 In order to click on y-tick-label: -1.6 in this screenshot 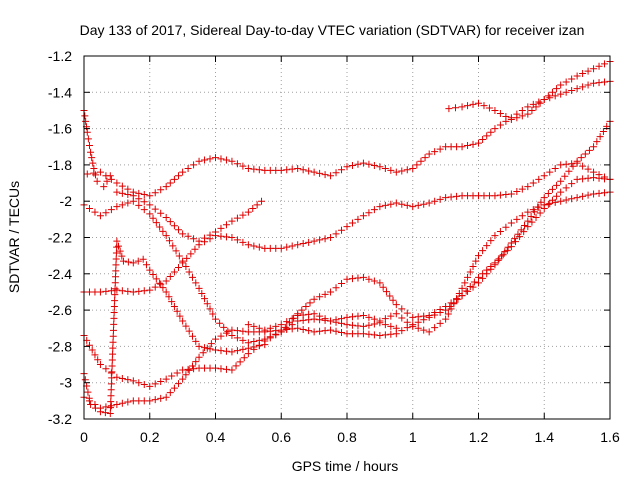, I will do `click(60, 129)`.